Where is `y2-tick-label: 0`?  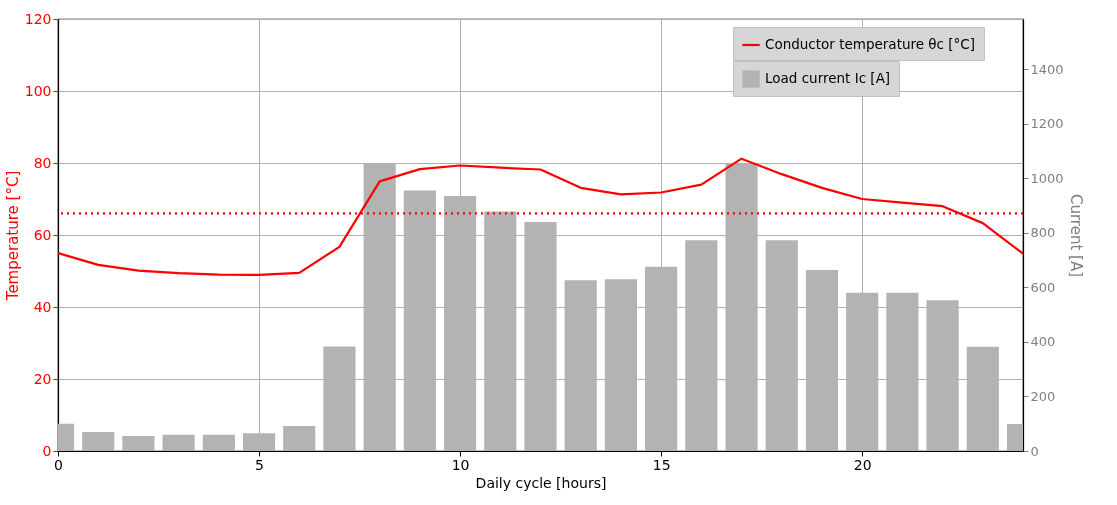 y2-tick-label: 0 is located at coordinates (1034, 451).